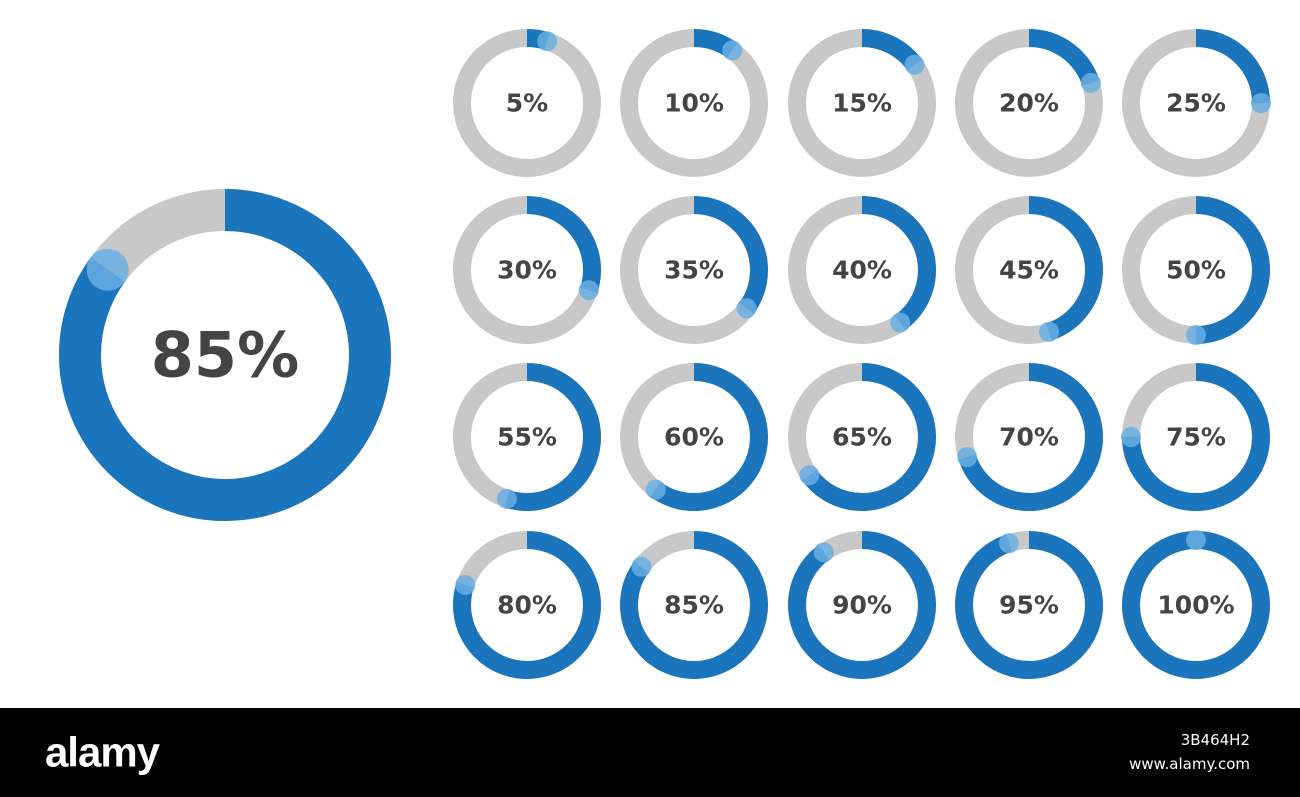 This screenshot has width=1300, height=797. I want to click on ring-label: 65%, so click(862, 437).